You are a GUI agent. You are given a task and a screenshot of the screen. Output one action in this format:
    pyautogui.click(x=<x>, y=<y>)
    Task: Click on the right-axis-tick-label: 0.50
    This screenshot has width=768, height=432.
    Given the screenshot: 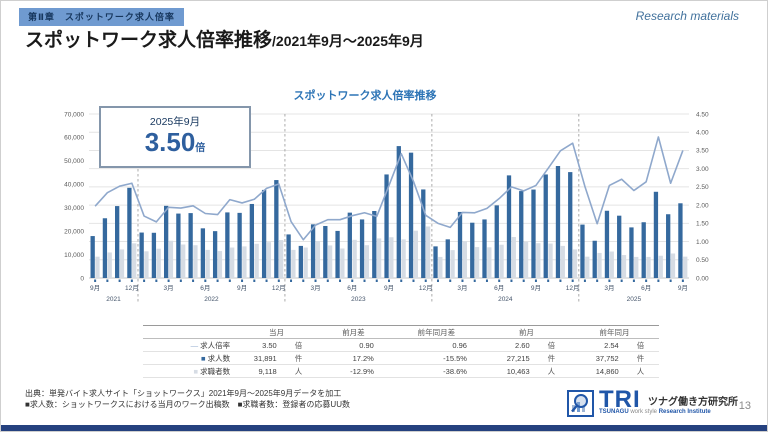 What is the action you would take?
    pyautogui.click(x=702, y=260)
    